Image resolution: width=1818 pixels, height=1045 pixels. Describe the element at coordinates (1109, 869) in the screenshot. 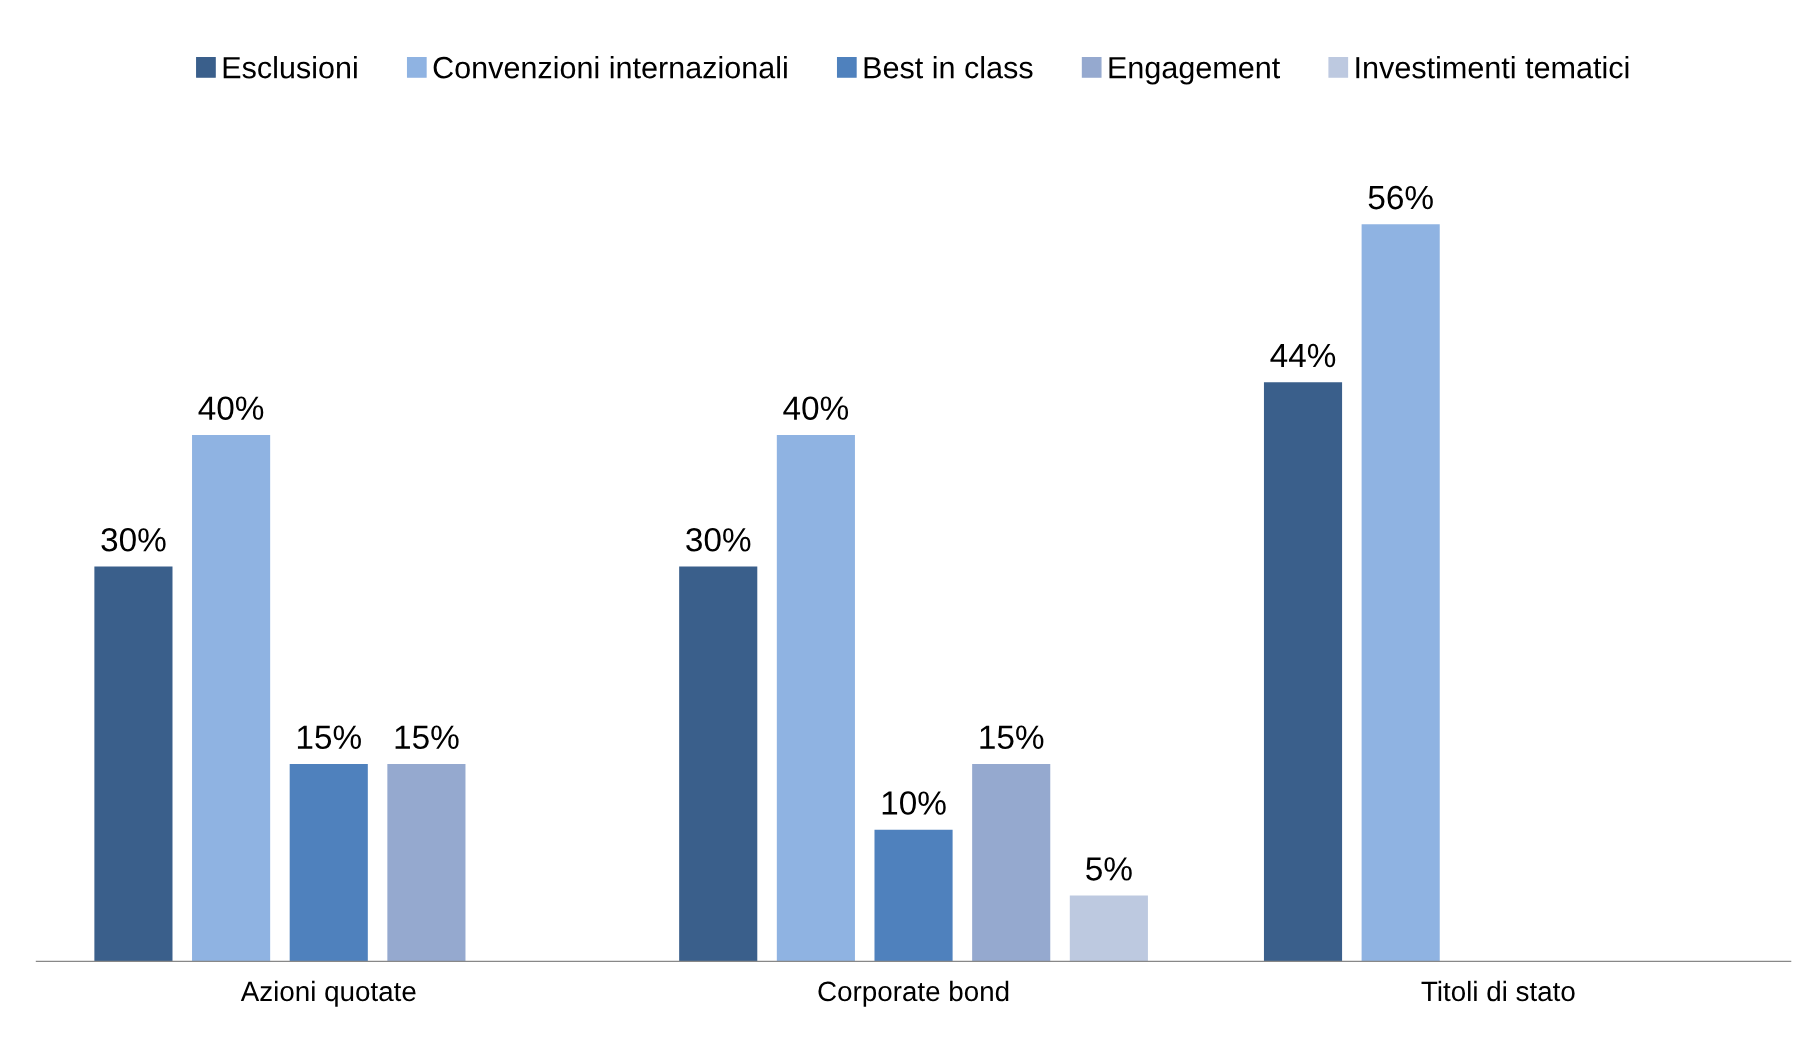

I see `data-label: 5%` at that location.